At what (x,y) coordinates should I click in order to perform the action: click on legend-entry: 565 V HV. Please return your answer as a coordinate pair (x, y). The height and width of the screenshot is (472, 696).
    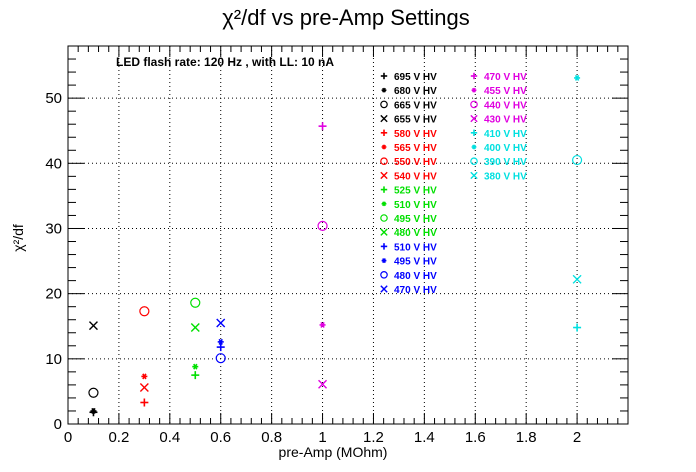
    Looking at the image, I should click on (409, 148).